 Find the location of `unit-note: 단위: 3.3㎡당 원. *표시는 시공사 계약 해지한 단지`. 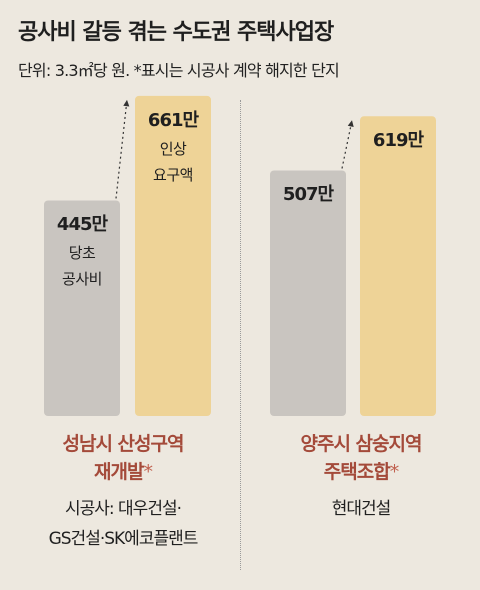

unit-note: 단위: 3.3㎡당 원. *표시는 시공사 계약 해지한 단지 is located at coordinates (179, 70).